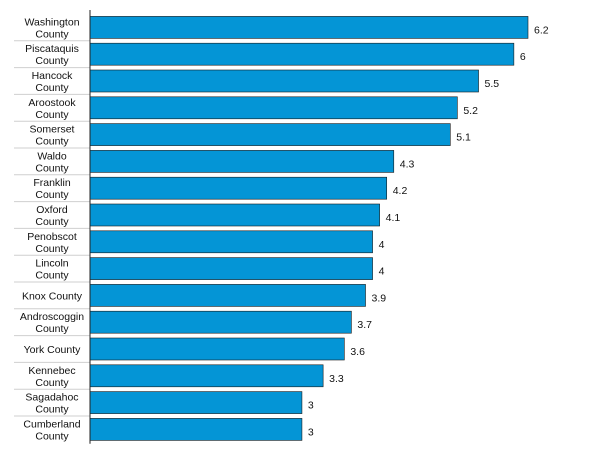 The height and width of the screenshot is (460, 600). What do you see at coordinates (52, 103) in the screenshot?
I see `category-label-line: Aroostook` at bounding box center [52, 103].